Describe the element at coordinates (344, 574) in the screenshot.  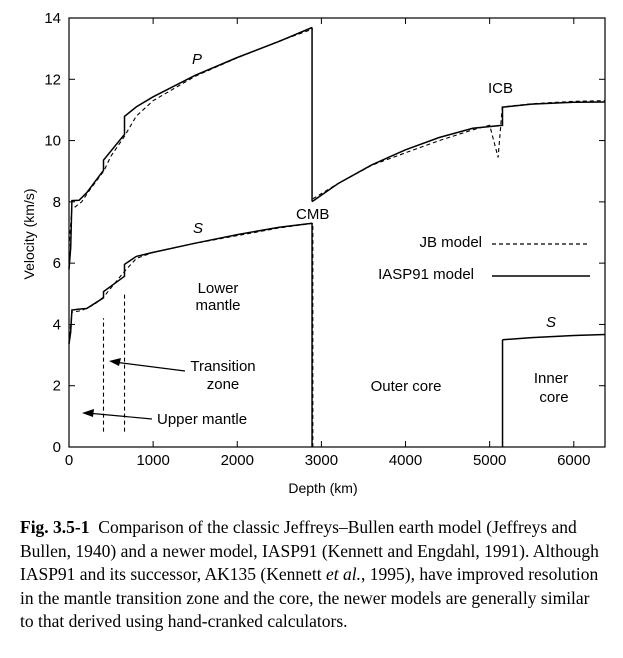
I see `caption-et-al: et al.` at that location.